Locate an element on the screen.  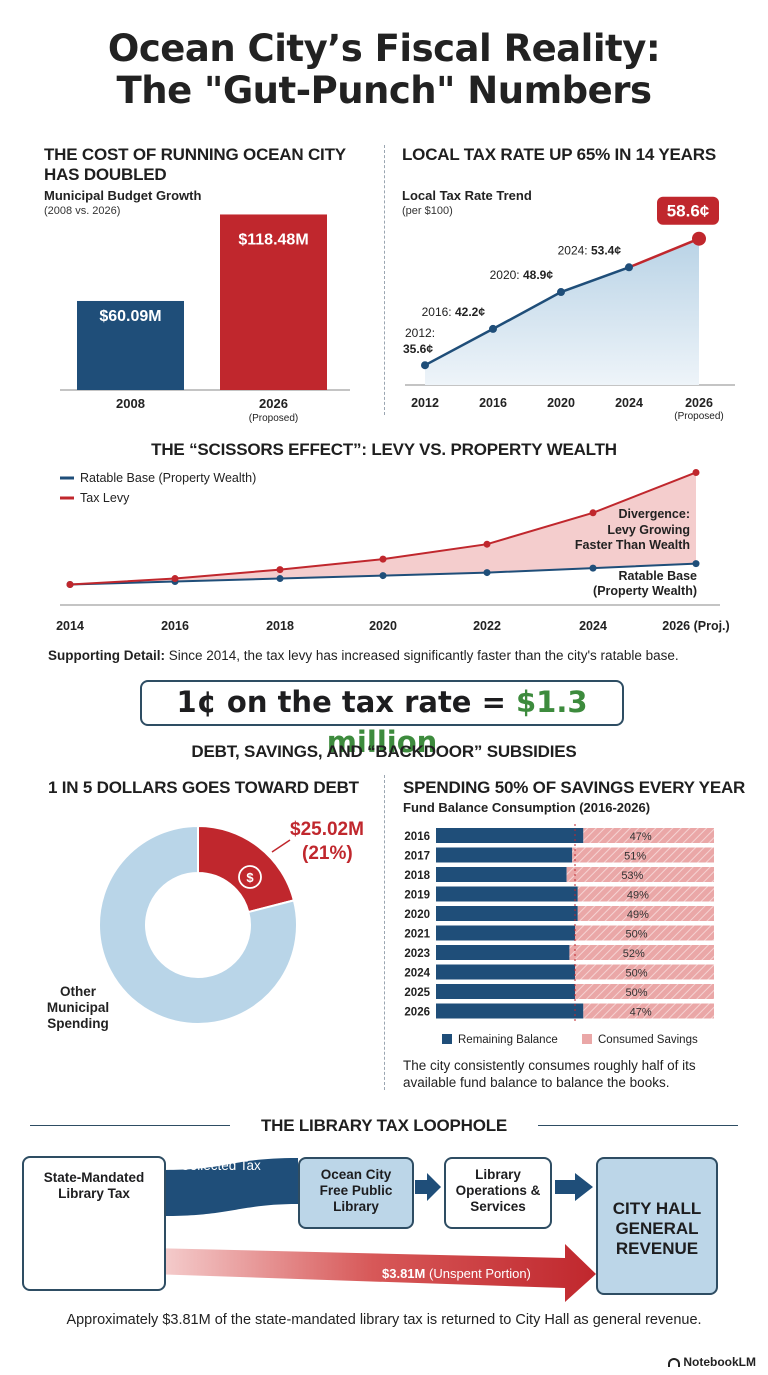
supporting-label: Supporting Detail: is located at coordinates (106, 655).